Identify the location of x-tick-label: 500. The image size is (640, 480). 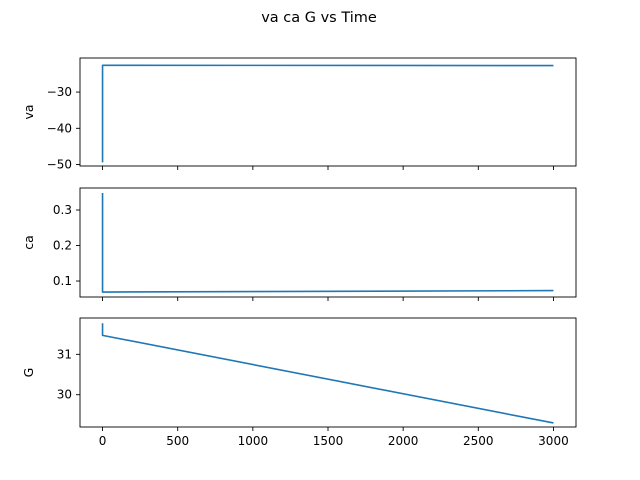
(177, 441).